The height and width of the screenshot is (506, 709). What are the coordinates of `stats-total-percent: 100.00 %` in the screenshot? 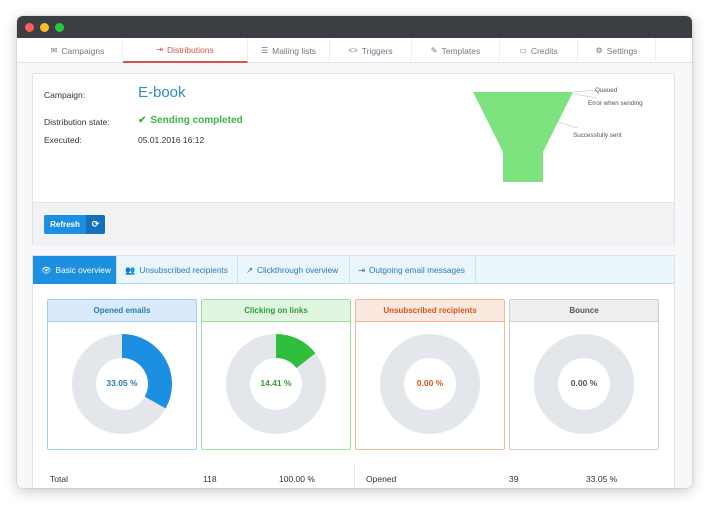 It's located at (297, 479).